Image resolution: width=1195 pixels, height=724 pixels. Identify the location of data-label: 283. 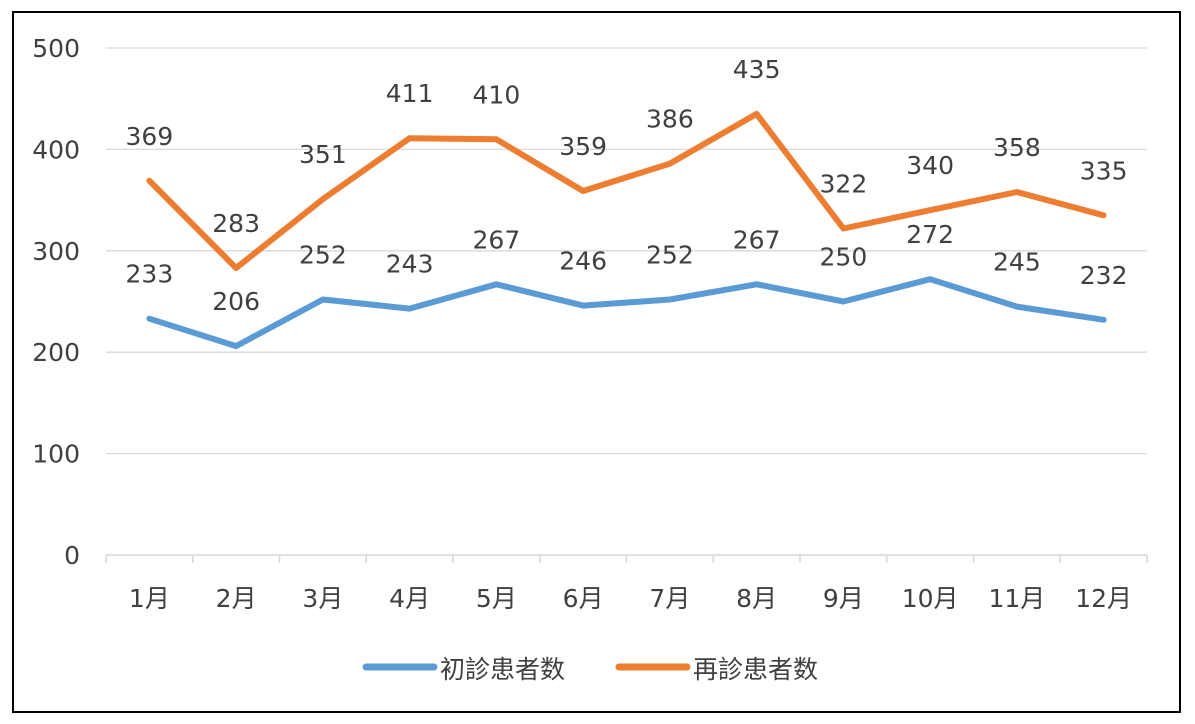
(236, 223).